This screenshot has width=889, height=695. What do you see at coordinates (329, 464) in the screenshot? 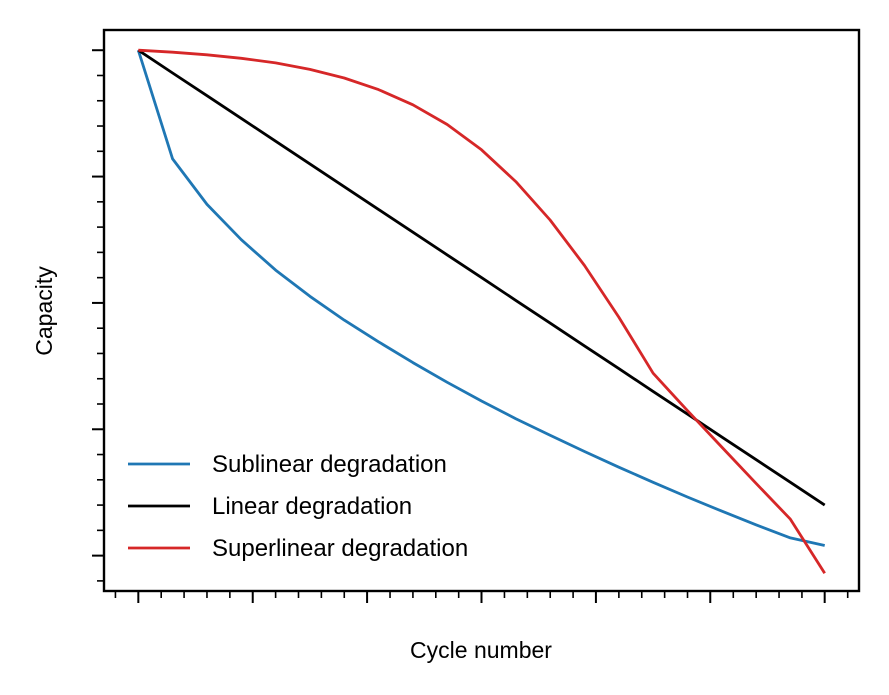
I see `legend-label-1: Sublinear degradation` at bounding box center [329, 464].